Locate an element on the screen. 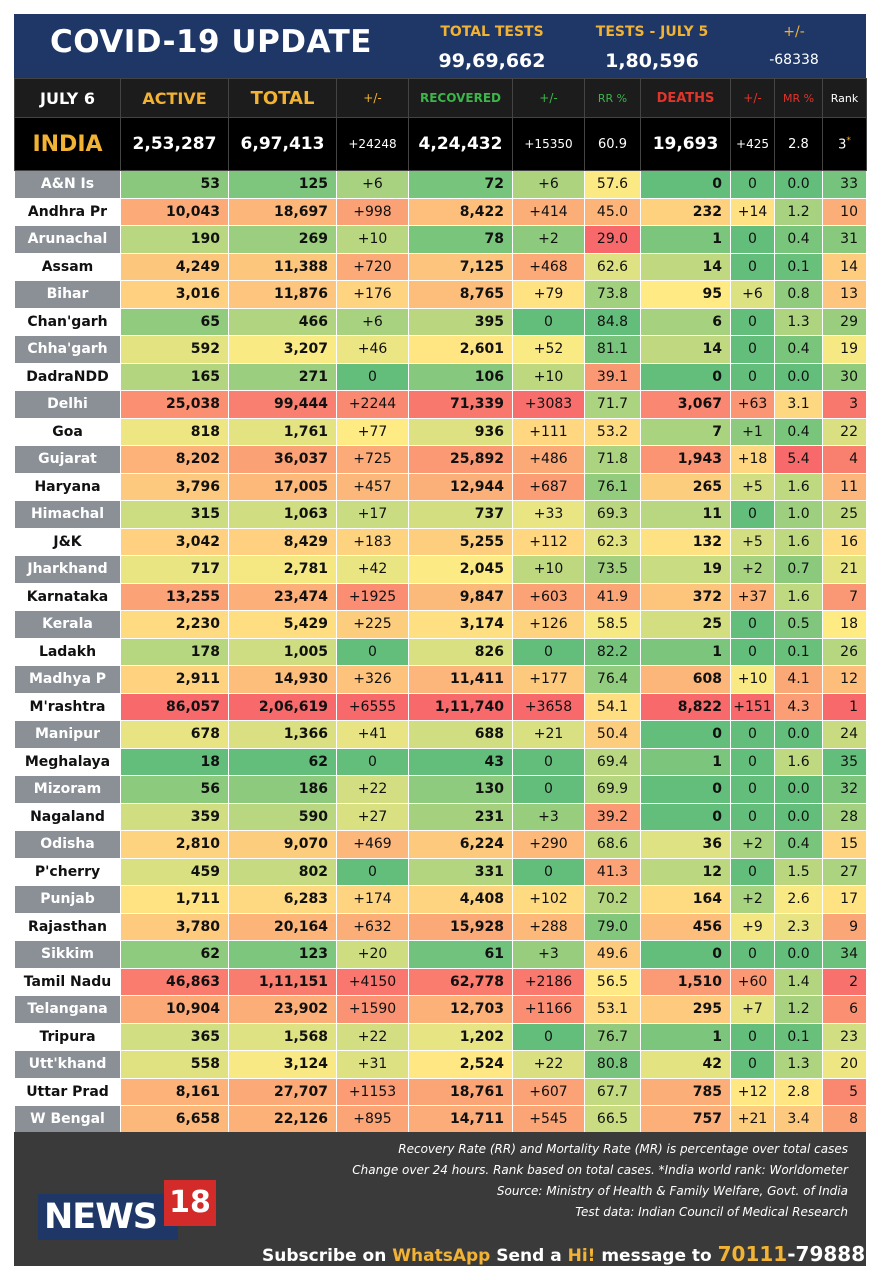 This screenshot has width=881, height=1280. state-active: 2,911 is located at coordinates (174, 679).